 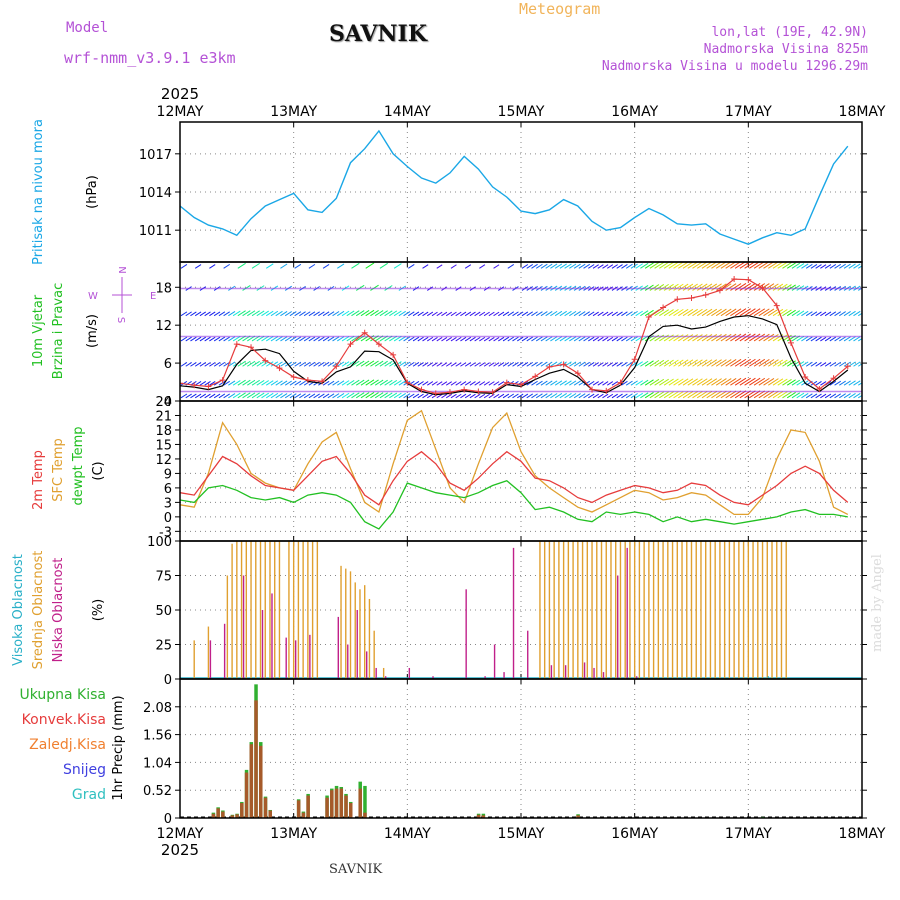 I want to click on x-tick-label-top: 18MAY, so click(x=862, y=112).